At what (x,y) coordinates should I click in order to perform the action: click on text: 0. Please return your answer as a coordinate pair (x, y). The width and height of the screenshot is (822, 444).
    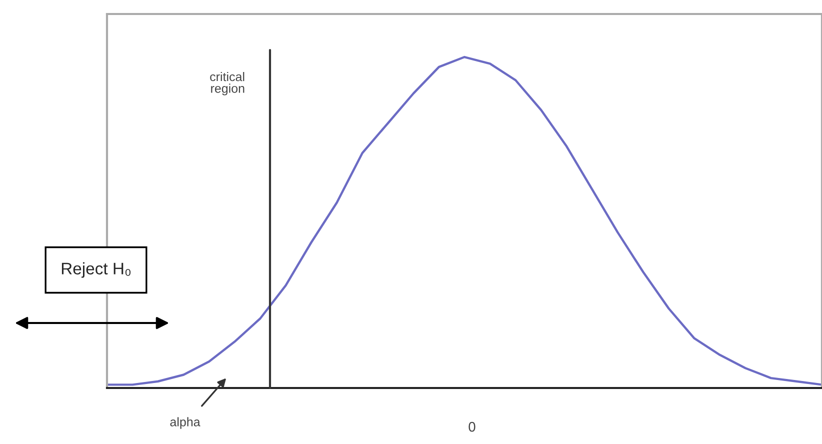
    Looking at the image, I should click on (472, 427).